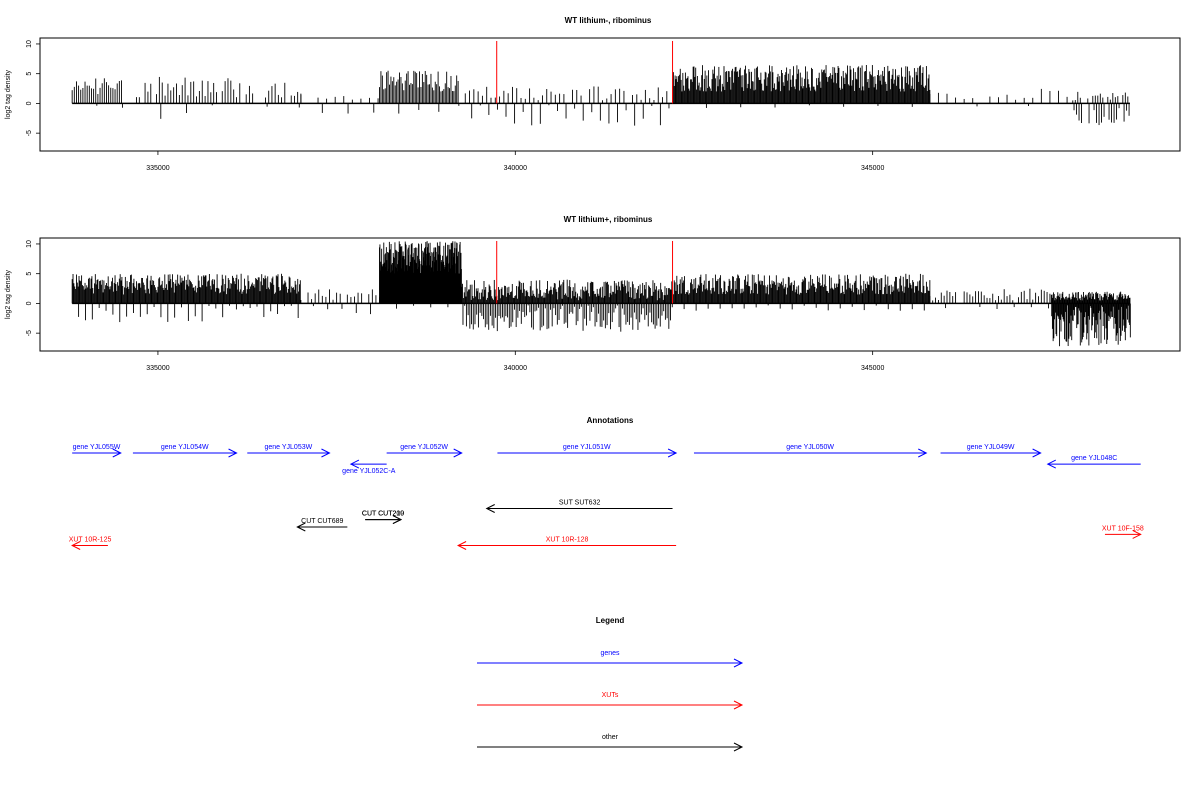 The width and height of the screenshot is (1200, 800). I want to click on feature-label-other: SUT SUT632, so click(580, 503).